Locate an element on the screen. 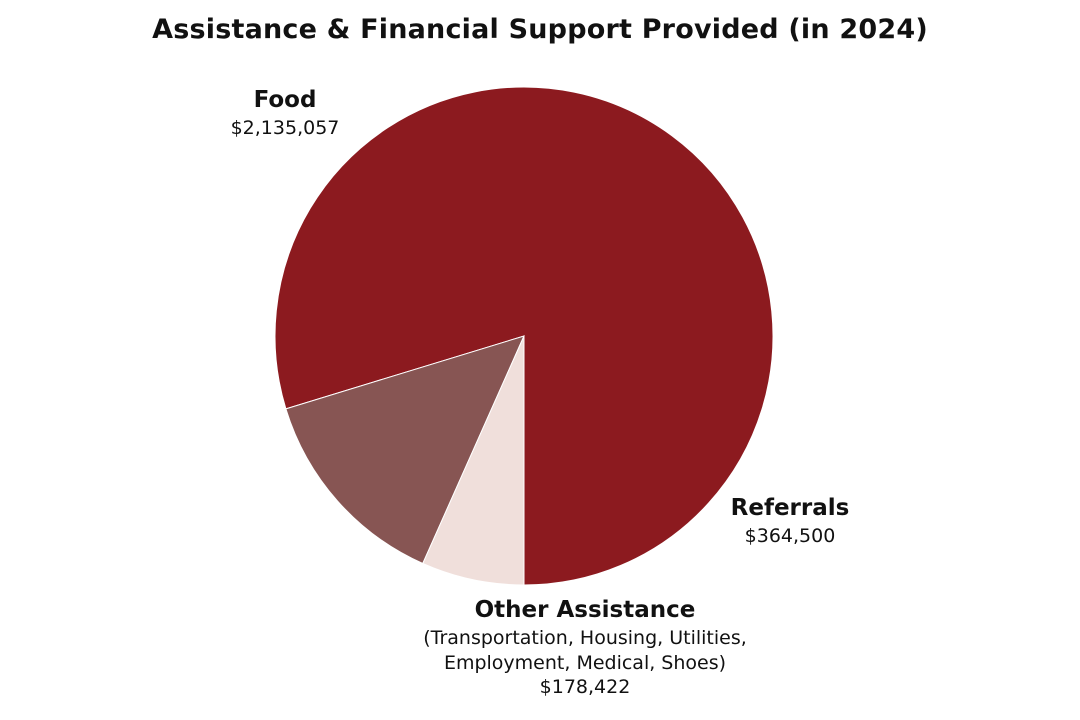 This screenshot has width=1080, height=720. slice-value-referrals: $364,500 is located at coordinates (790, 535).